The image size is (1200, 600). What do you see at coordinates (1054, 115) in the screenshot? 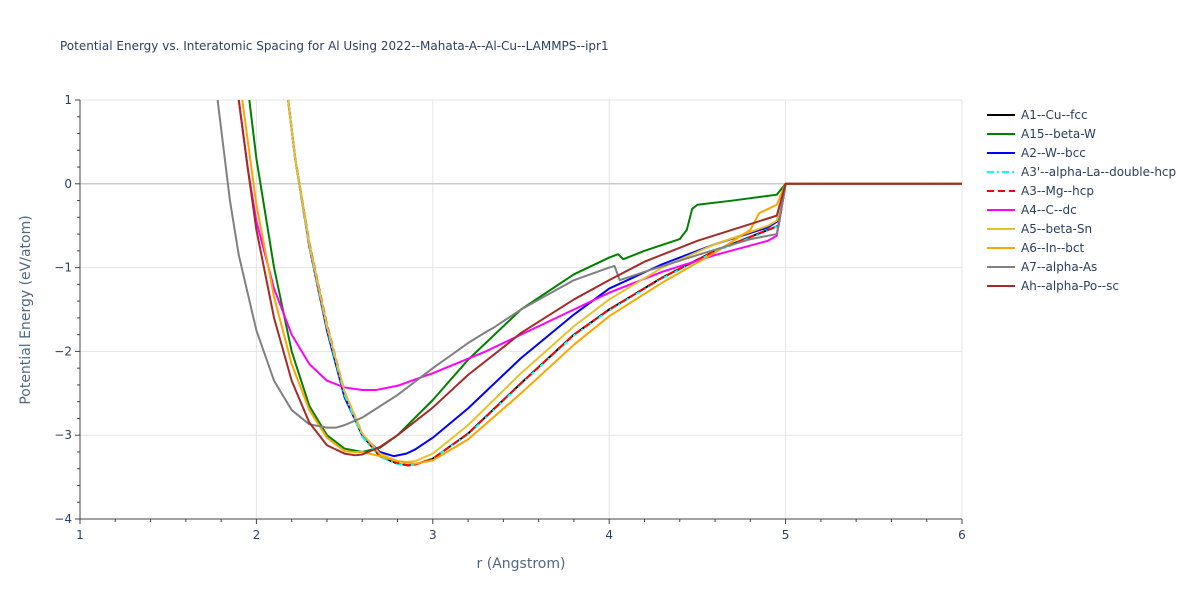
I see `legend-label: A1--Cu--fcc` at bounding box center [1054, 115].